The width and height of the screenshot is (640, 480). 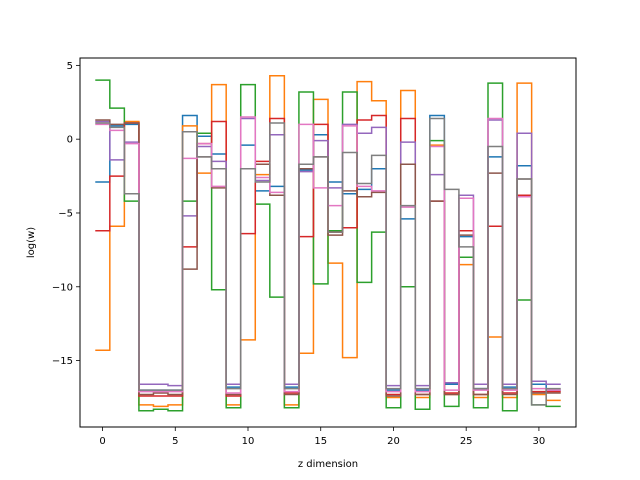 What do you see at coordinates (70, 140) in the screenshot?
I see `y-tick-label: 0` at bounding box center [70, 140].